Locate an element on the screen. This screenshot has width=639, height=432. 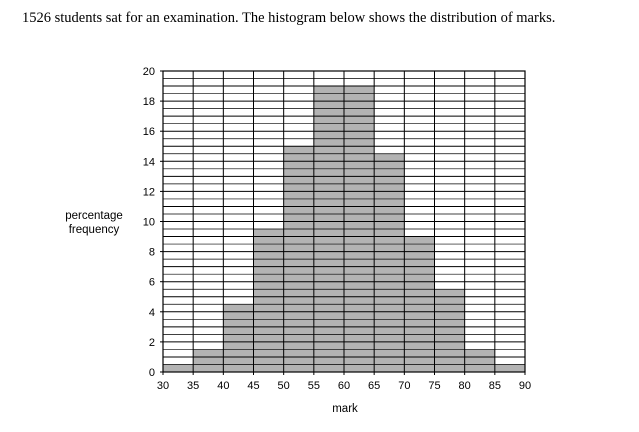
y-tick-label: 18 is located at coordinates (149, 102).